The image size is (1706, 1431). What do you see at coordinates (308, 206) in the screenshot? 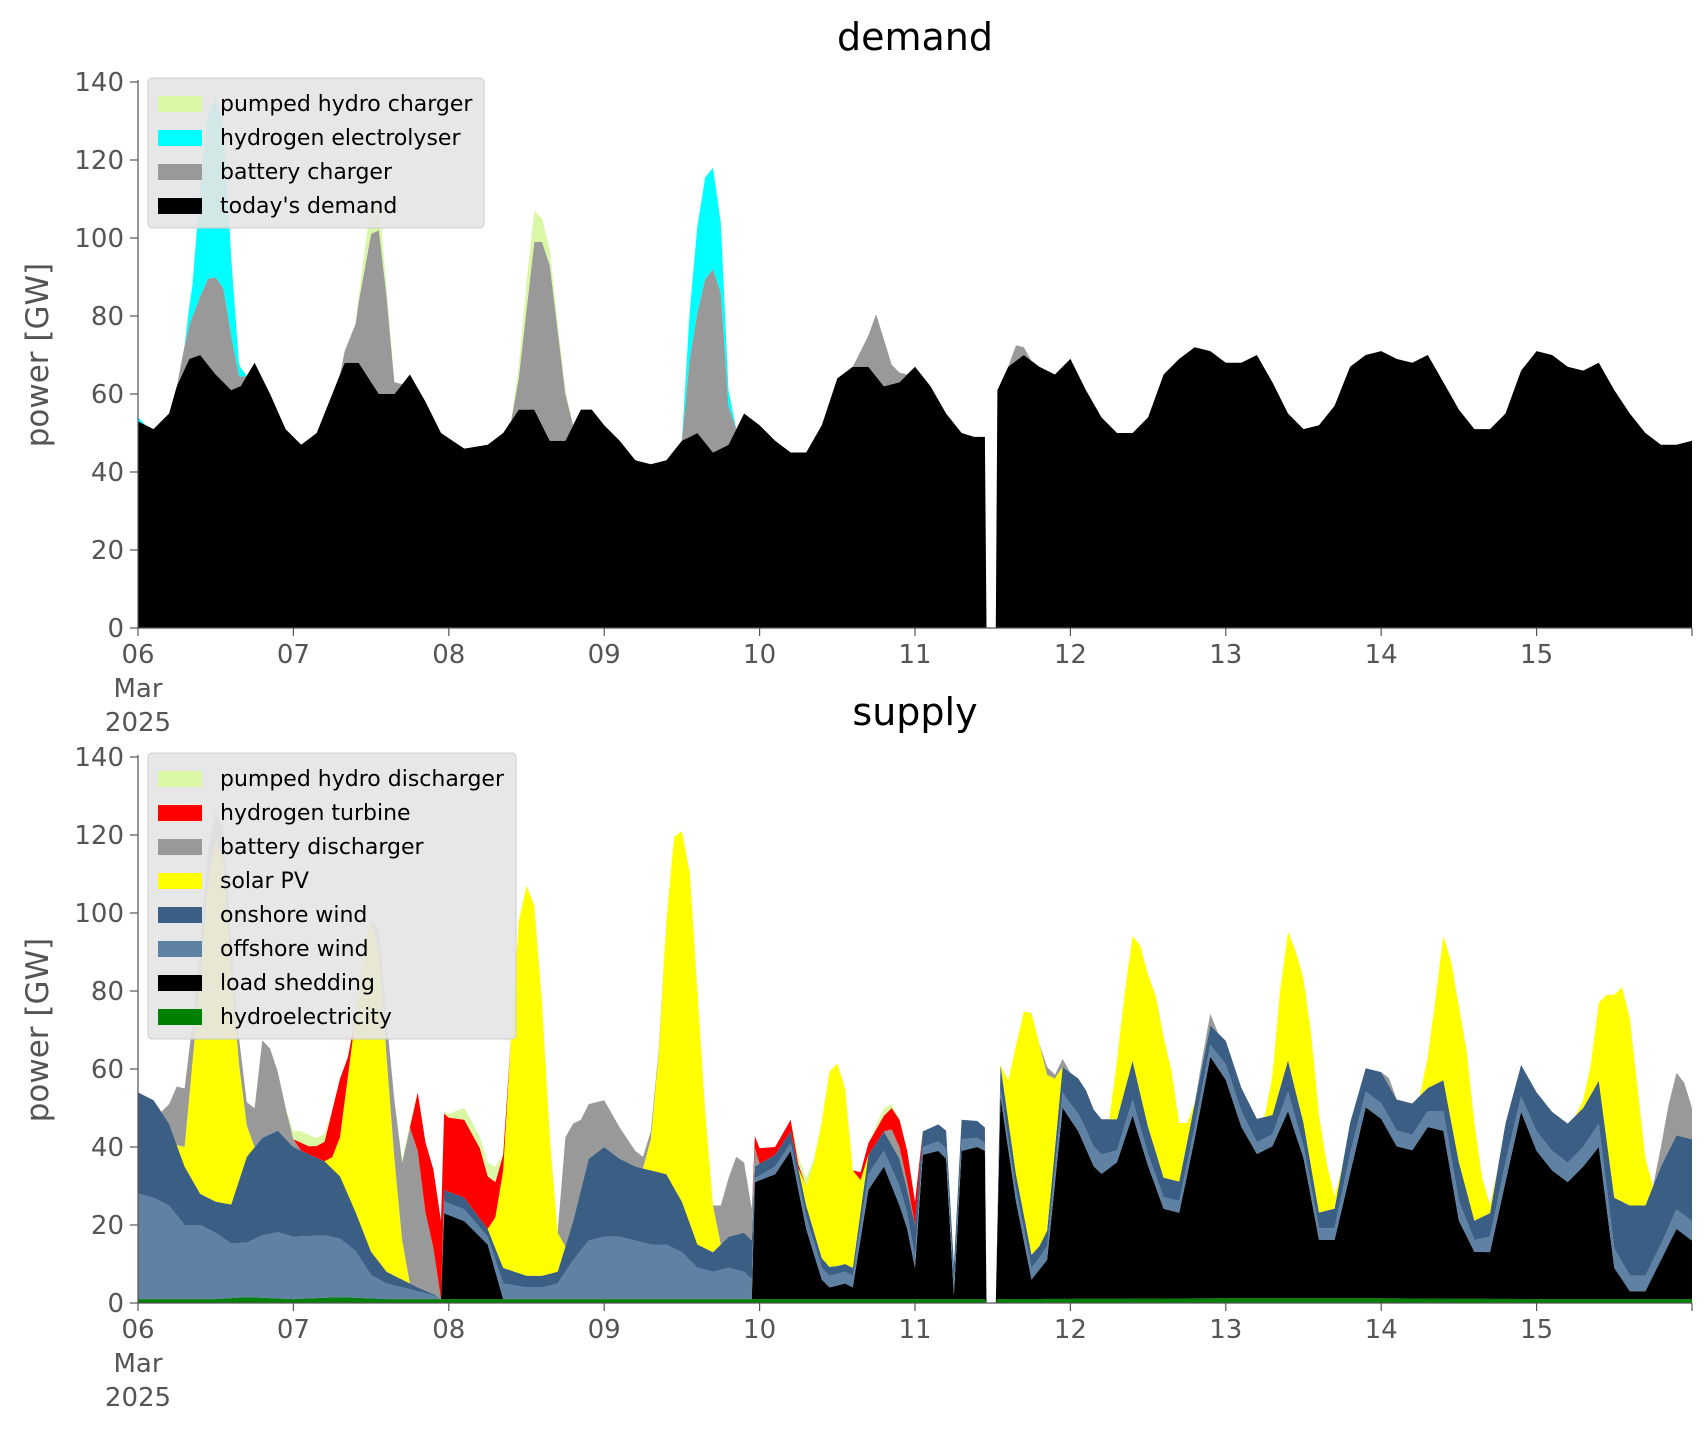
I see `legend-label-today-s-demand: today's demand` at bounding box center [308, 206].